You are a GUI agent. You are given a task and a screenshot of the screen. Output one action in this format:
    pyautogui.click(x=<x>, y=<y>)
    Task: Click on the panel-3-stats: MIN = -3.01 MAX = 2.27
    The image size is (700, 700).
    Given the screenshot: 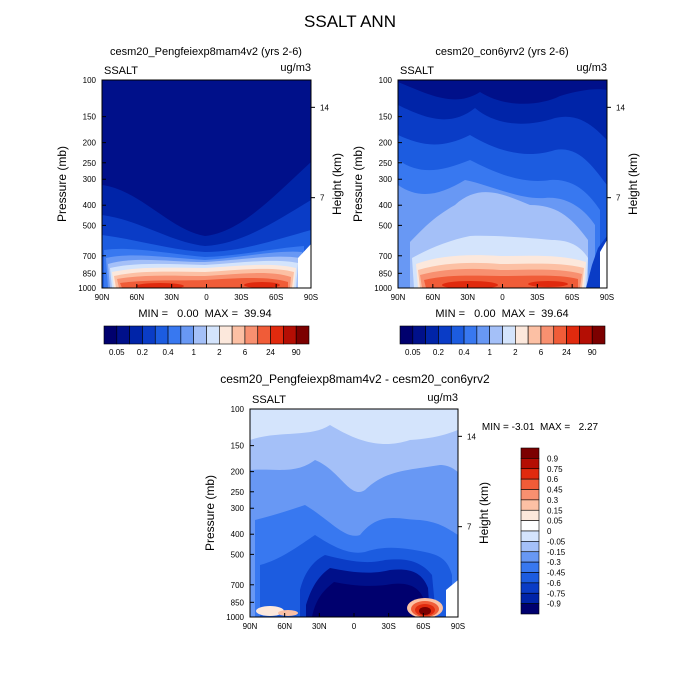 What is the action you would take?
    pyautogui.click(x=540, y=427)
    